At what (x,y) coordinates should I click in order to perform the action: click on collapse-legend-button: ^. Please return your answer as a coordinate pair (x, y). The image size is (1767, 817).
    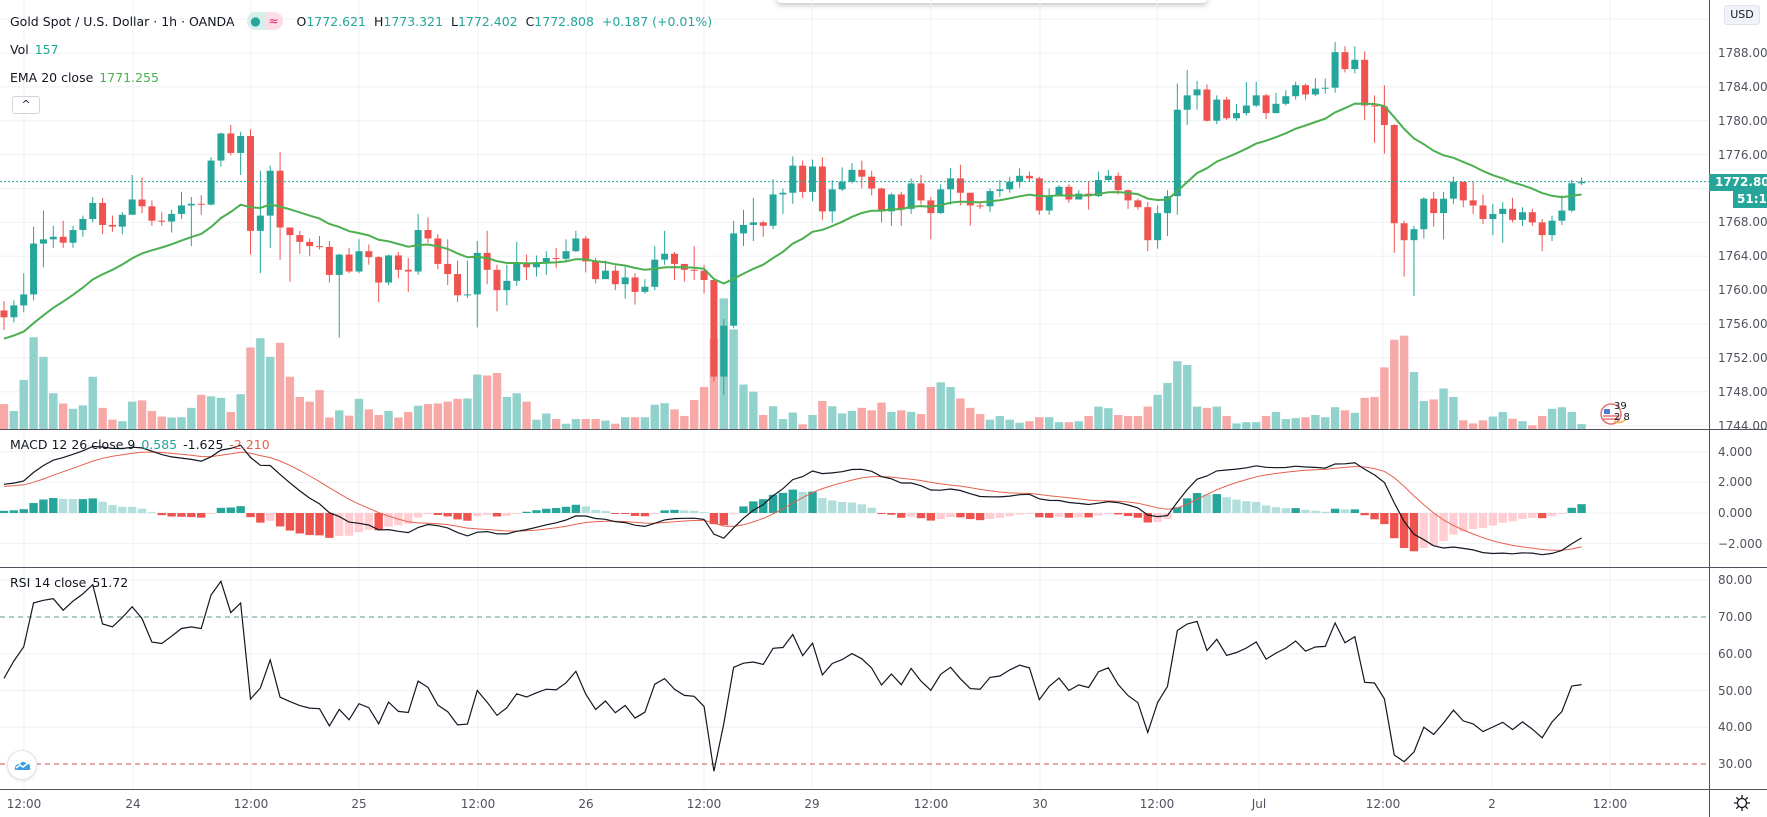
    Looking at the image, I should click on (26, 105).